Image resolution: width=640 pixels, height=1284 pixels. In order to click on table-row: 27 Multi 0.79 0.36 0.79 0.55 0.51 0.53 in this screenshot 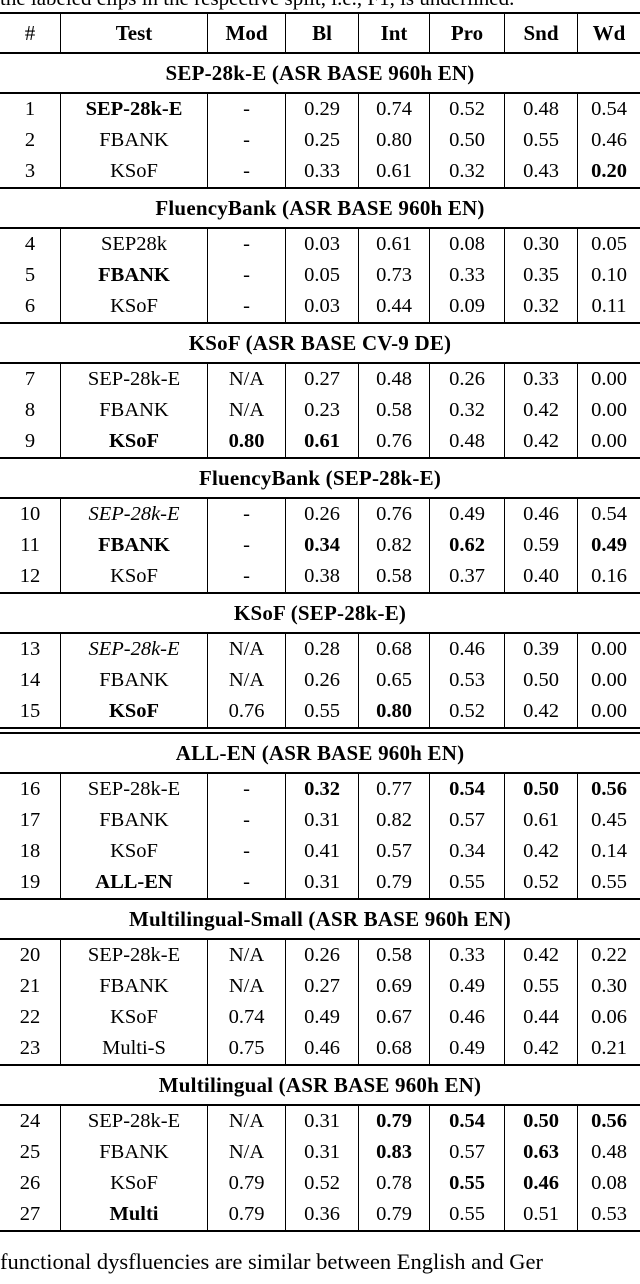, I will do `click(320, 1214)`.